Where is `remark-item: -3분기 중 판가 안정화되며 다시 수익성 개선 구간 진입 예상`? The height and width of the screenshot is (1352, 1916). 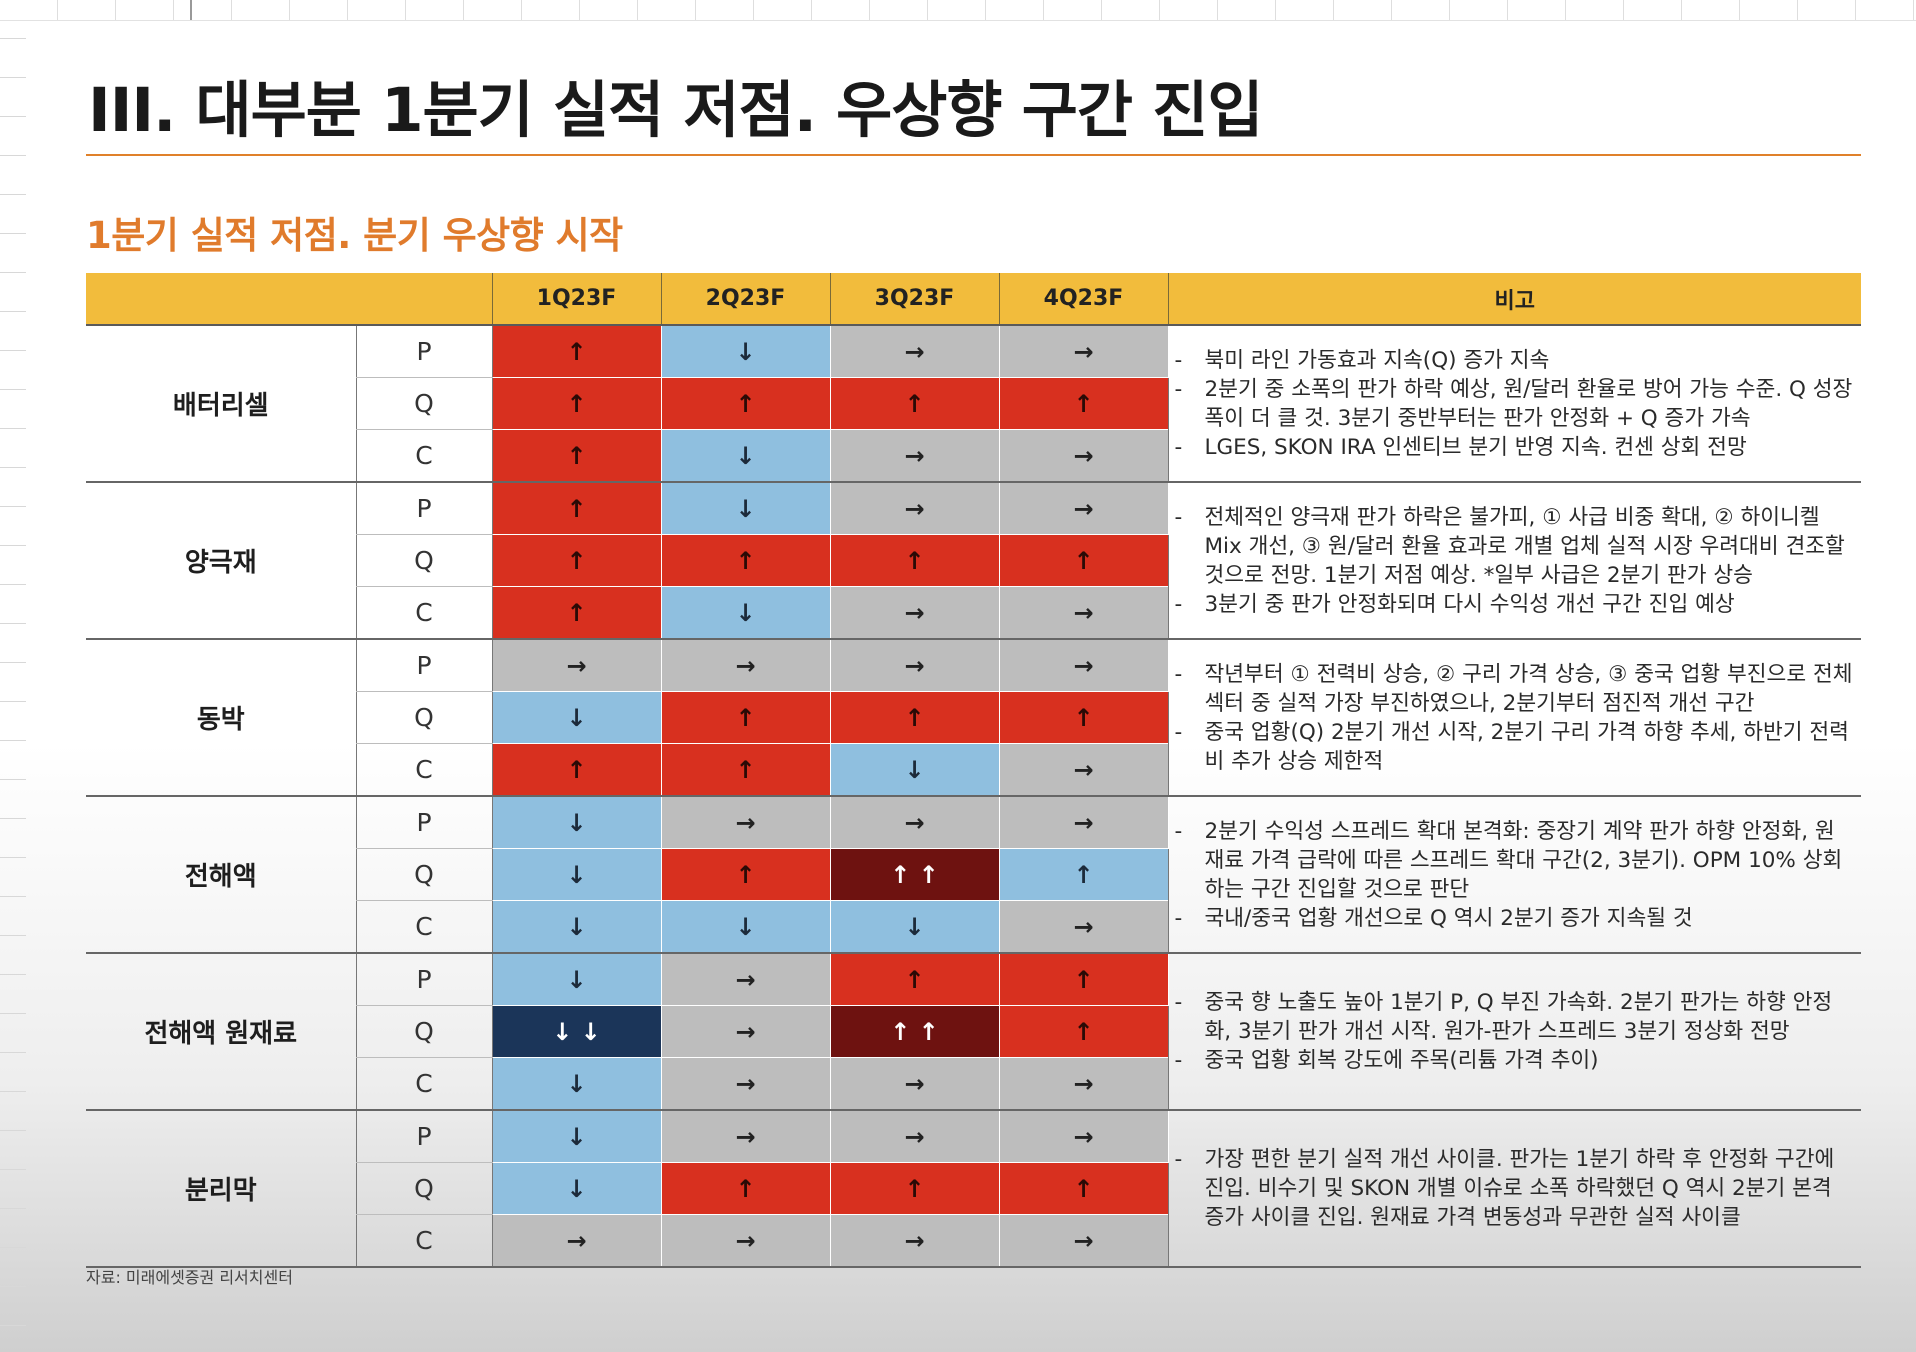 remark-item: -3분기 중 판가 안정화되며 다시 수익성 개선 구간 진입 예상 is located at coordinates (1514, 604).